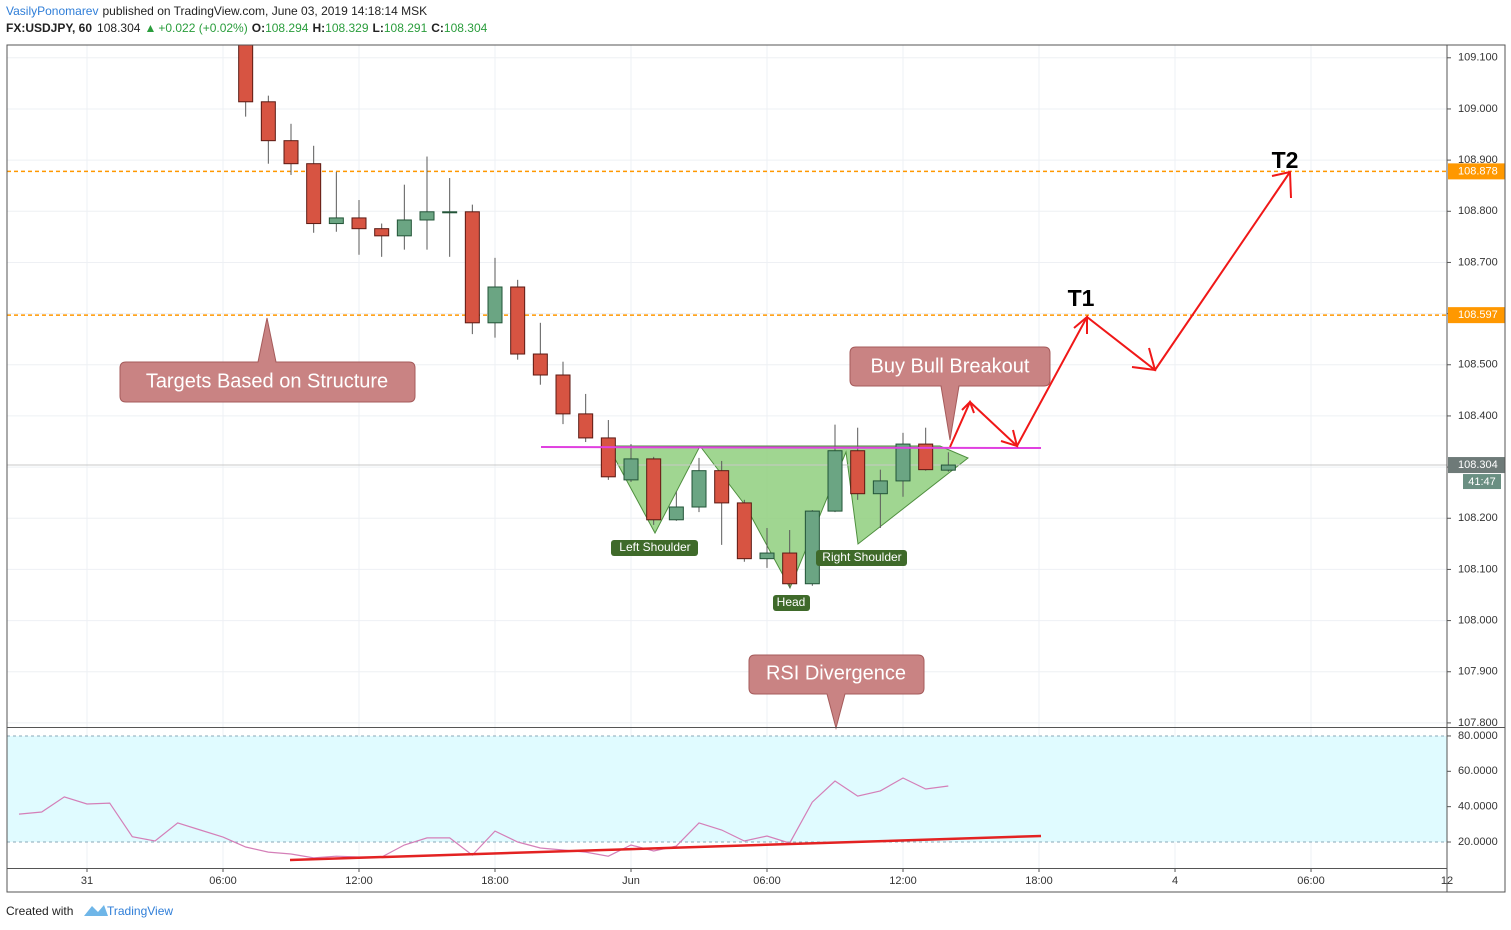 Image resolution: width=1511 pixels, height=930 pixels. Describe the element at coordinates (1478, 416) in the screenshot. I see `y-tick-label: 108.400` at that location.